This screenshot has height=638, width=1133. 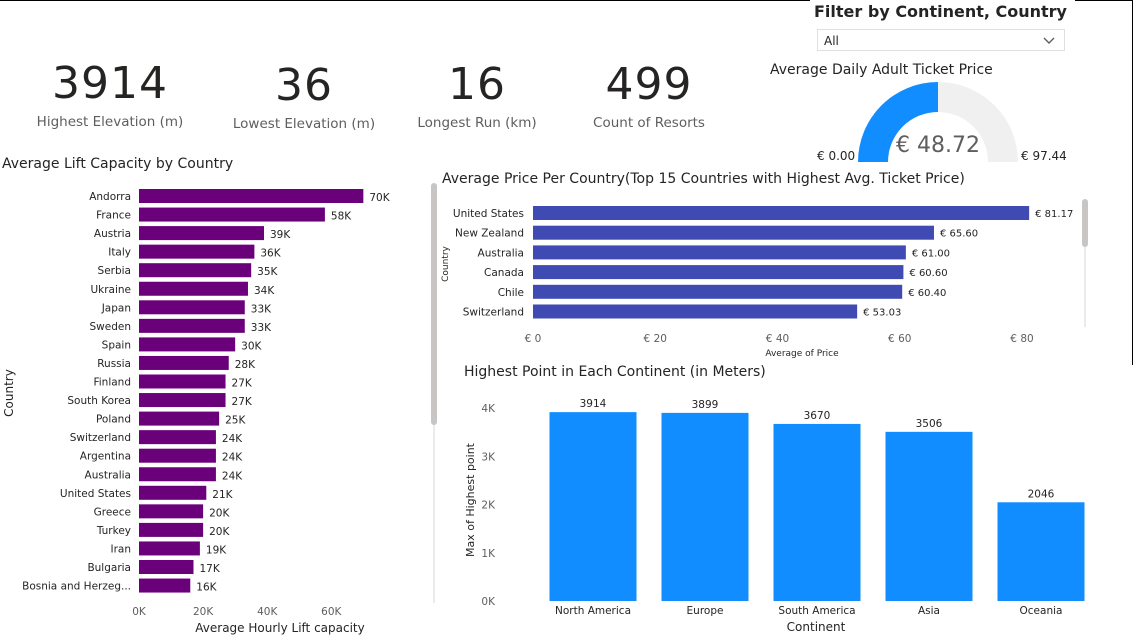 I want to click on price-category-label: Australia, so click(x=501, y=253).